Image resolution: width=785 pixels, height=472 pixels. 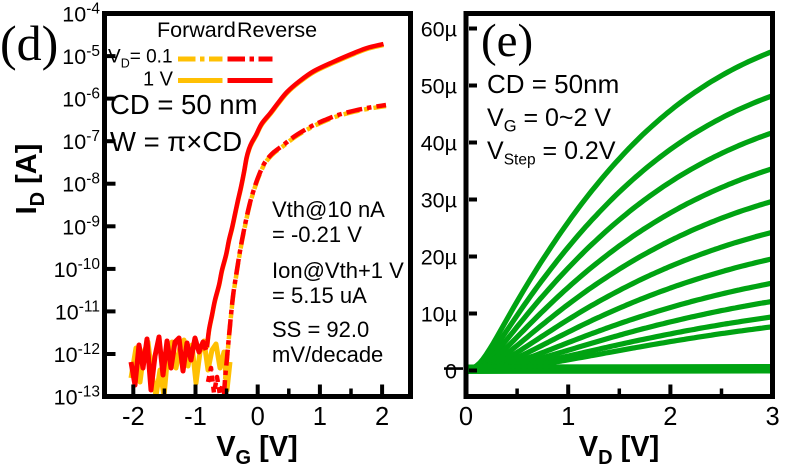 I want to click on svg-text: 60µ, so click(x=439, y=30).